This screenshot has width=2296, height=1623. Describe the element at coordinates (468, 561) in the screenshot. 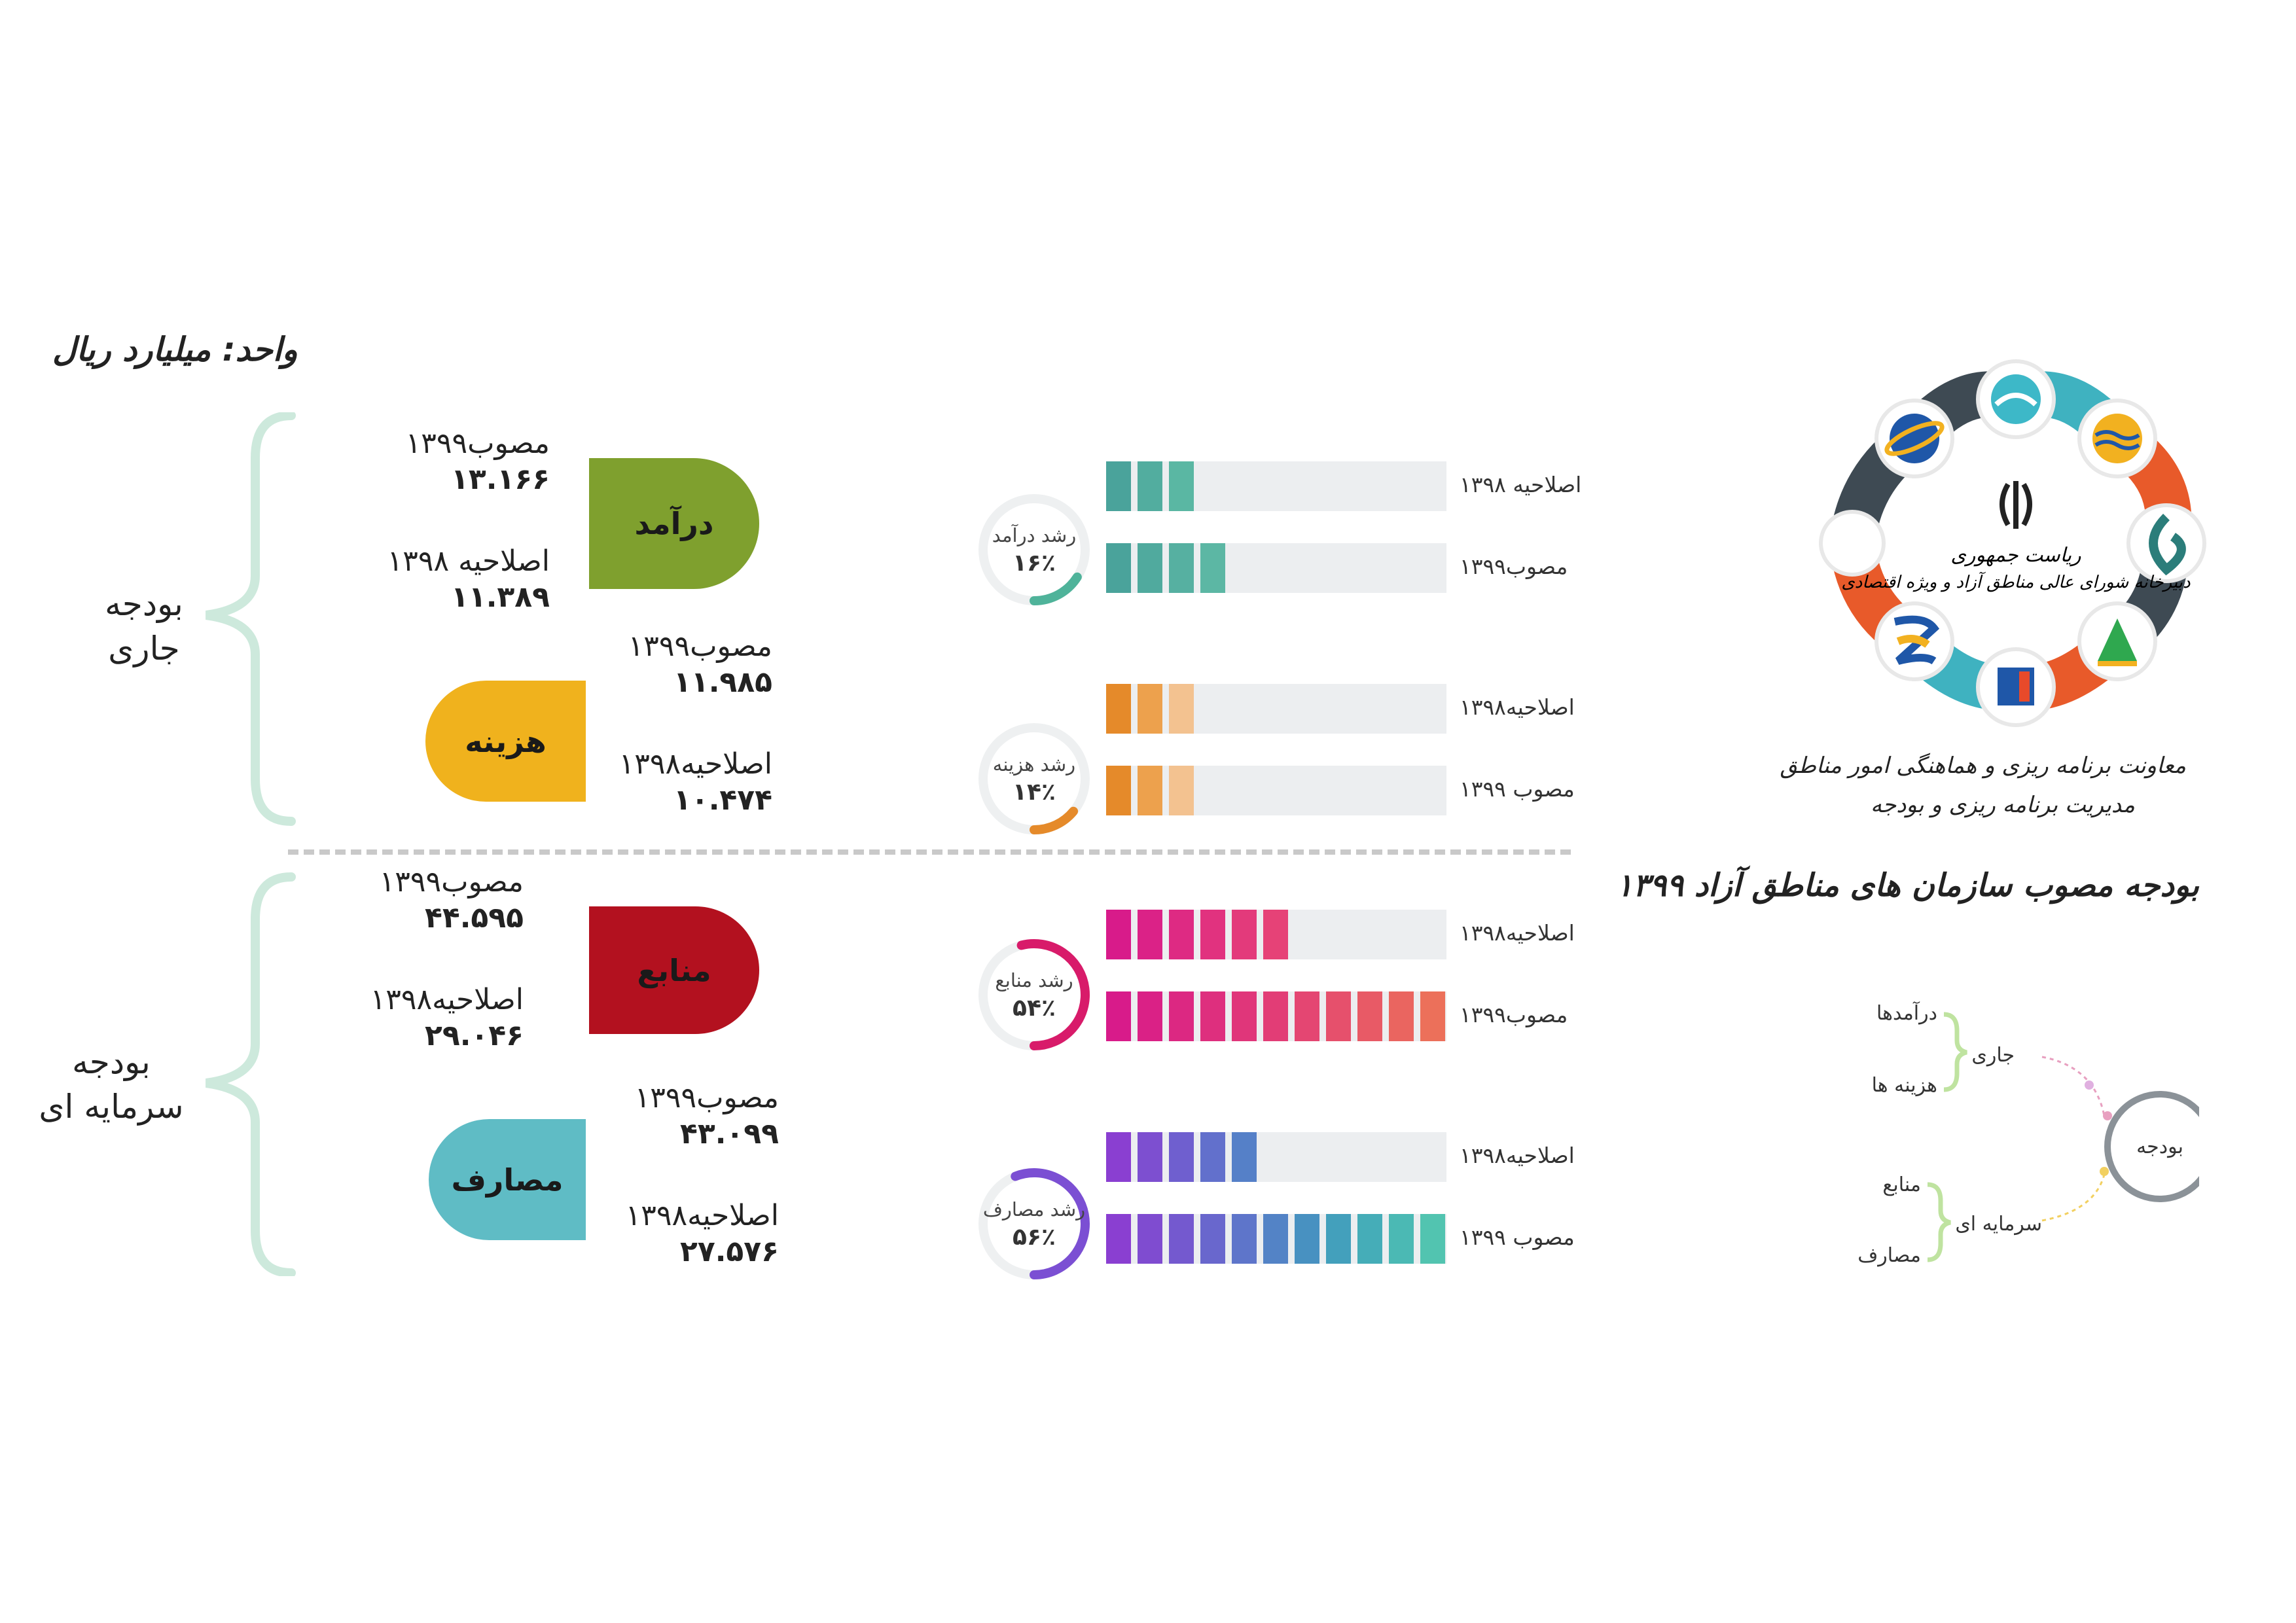

I see `revenue-amended-label: اصلاحیه ۱۳۹۸` at that location.